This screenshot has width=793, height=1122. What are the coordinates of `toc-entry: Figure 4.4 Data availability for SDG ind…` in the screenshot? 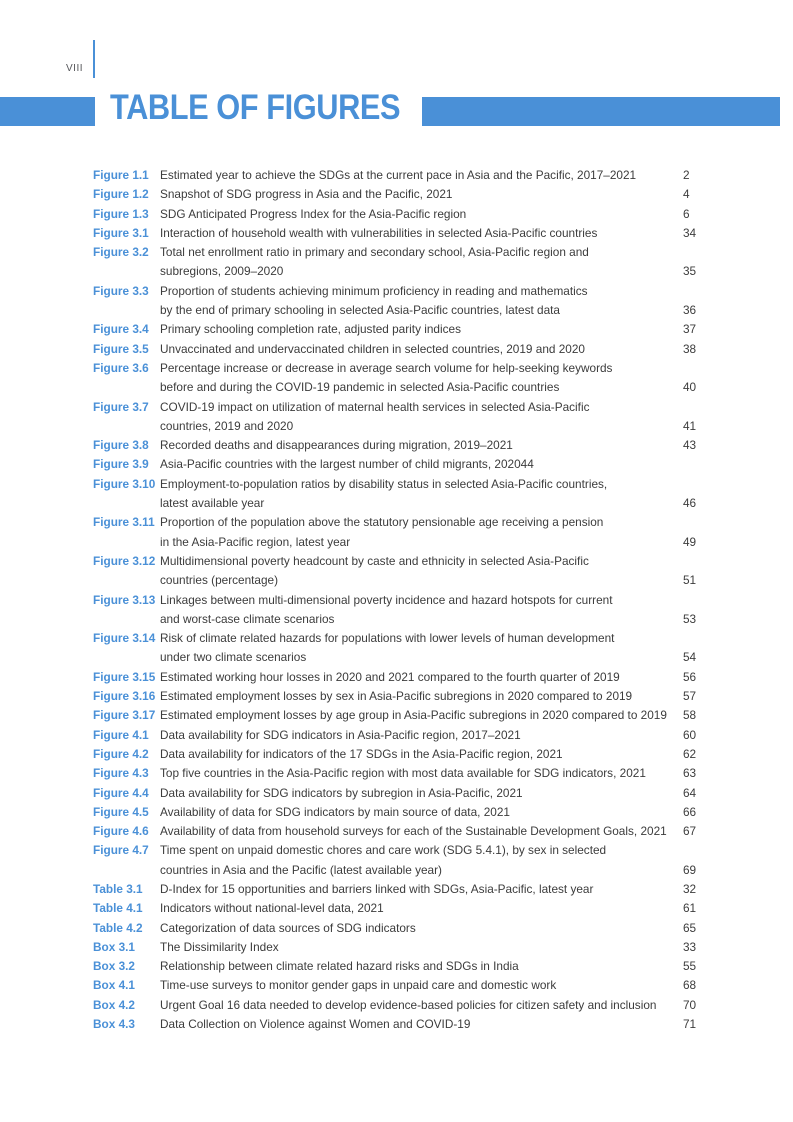 It's located at (423, 793).